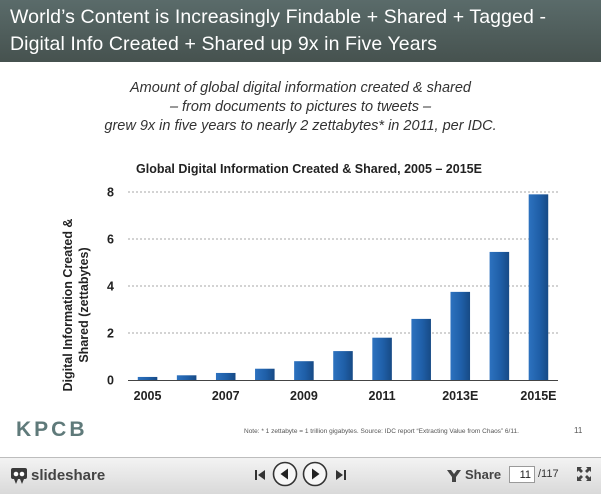 The height and width of the screenshot is (494, 601). What do you see at coordinates (226, 396) in the screenshot?
I see `x-tick-label: 2007` at bounding box center [226, 396].